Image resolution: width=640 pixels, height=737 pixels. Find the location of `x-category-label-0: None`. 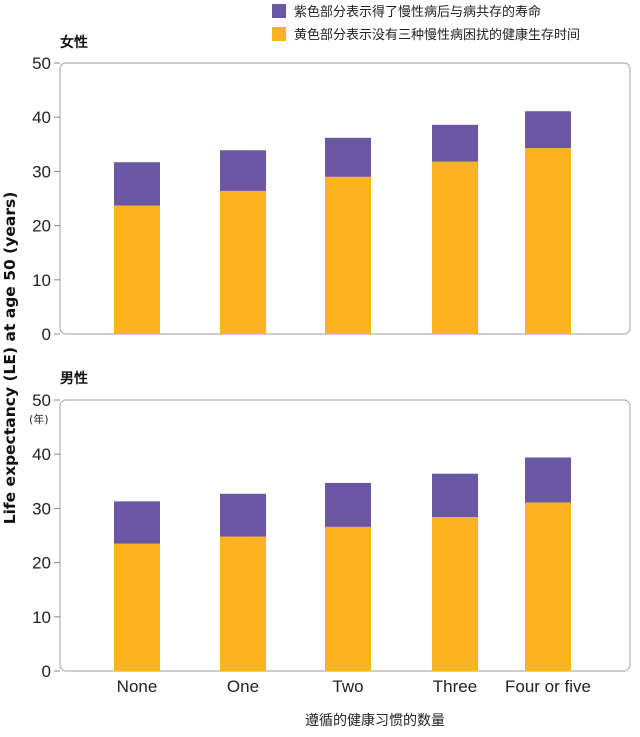

x-category-label-0: None is located at coordinates (137, 686).